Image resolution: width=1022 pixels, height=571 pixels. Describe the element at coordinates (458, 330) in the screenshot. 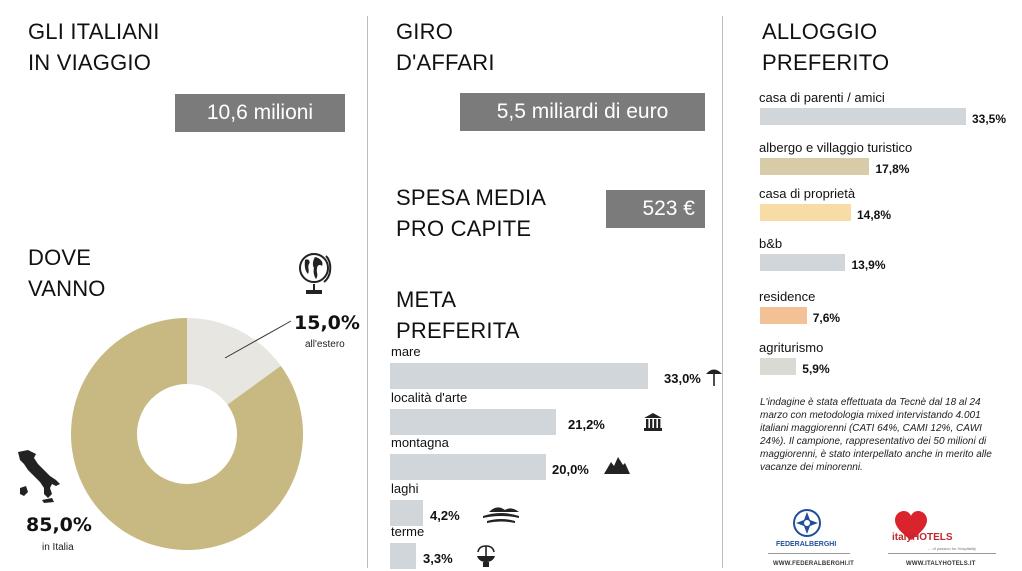

I see `destination-title-line2: PREFERITA` at that location.